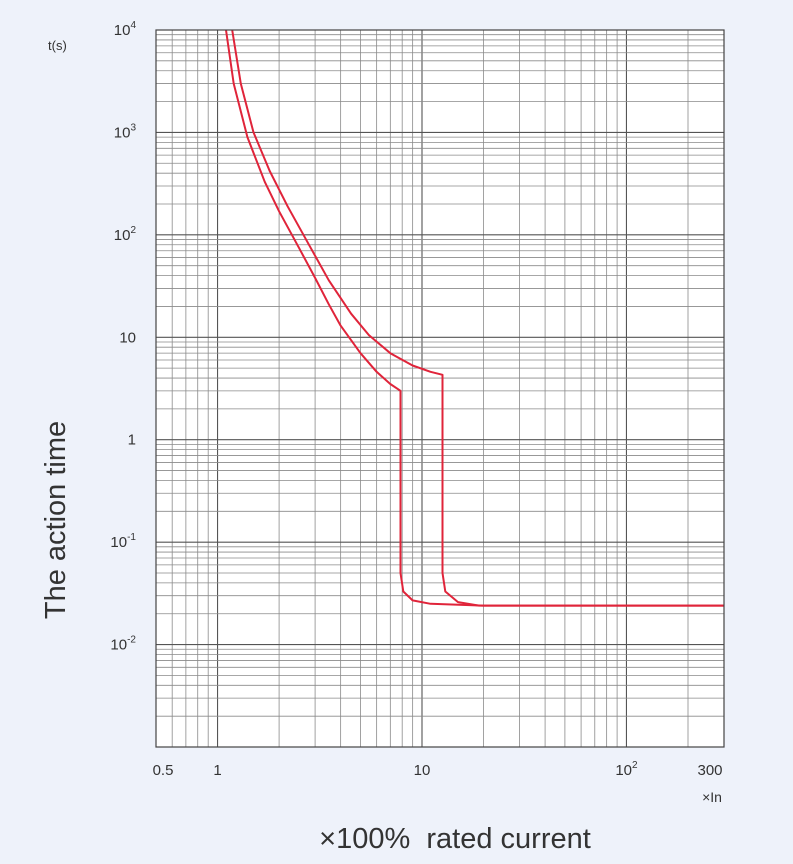 This screenshot has height=864, width=793. Describe the element at coordinates (217, 770) in the screenshot. I see `x-tick-label: 1` at that location.